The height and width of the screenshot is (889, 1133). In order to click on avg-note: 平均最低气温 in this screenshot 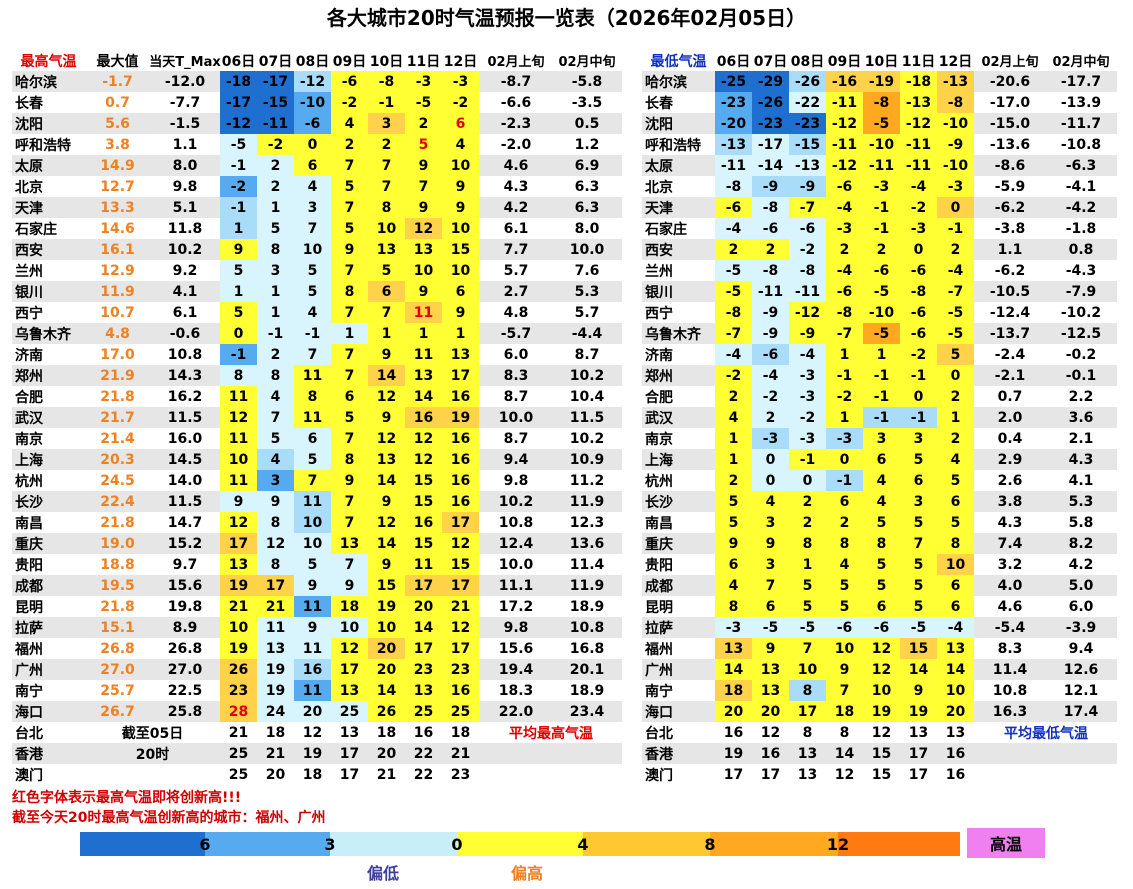, I will do `click(1046, 733)`.